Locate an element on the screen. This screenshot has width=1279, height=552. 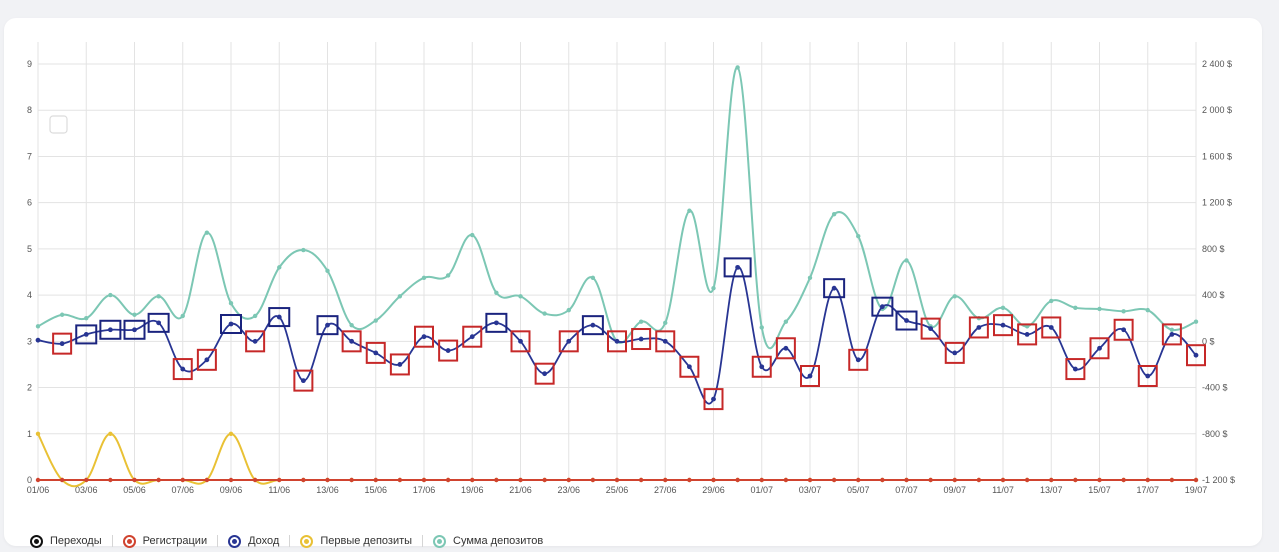
x-tick-label: 05/07 is located at coordinates (858, 490).